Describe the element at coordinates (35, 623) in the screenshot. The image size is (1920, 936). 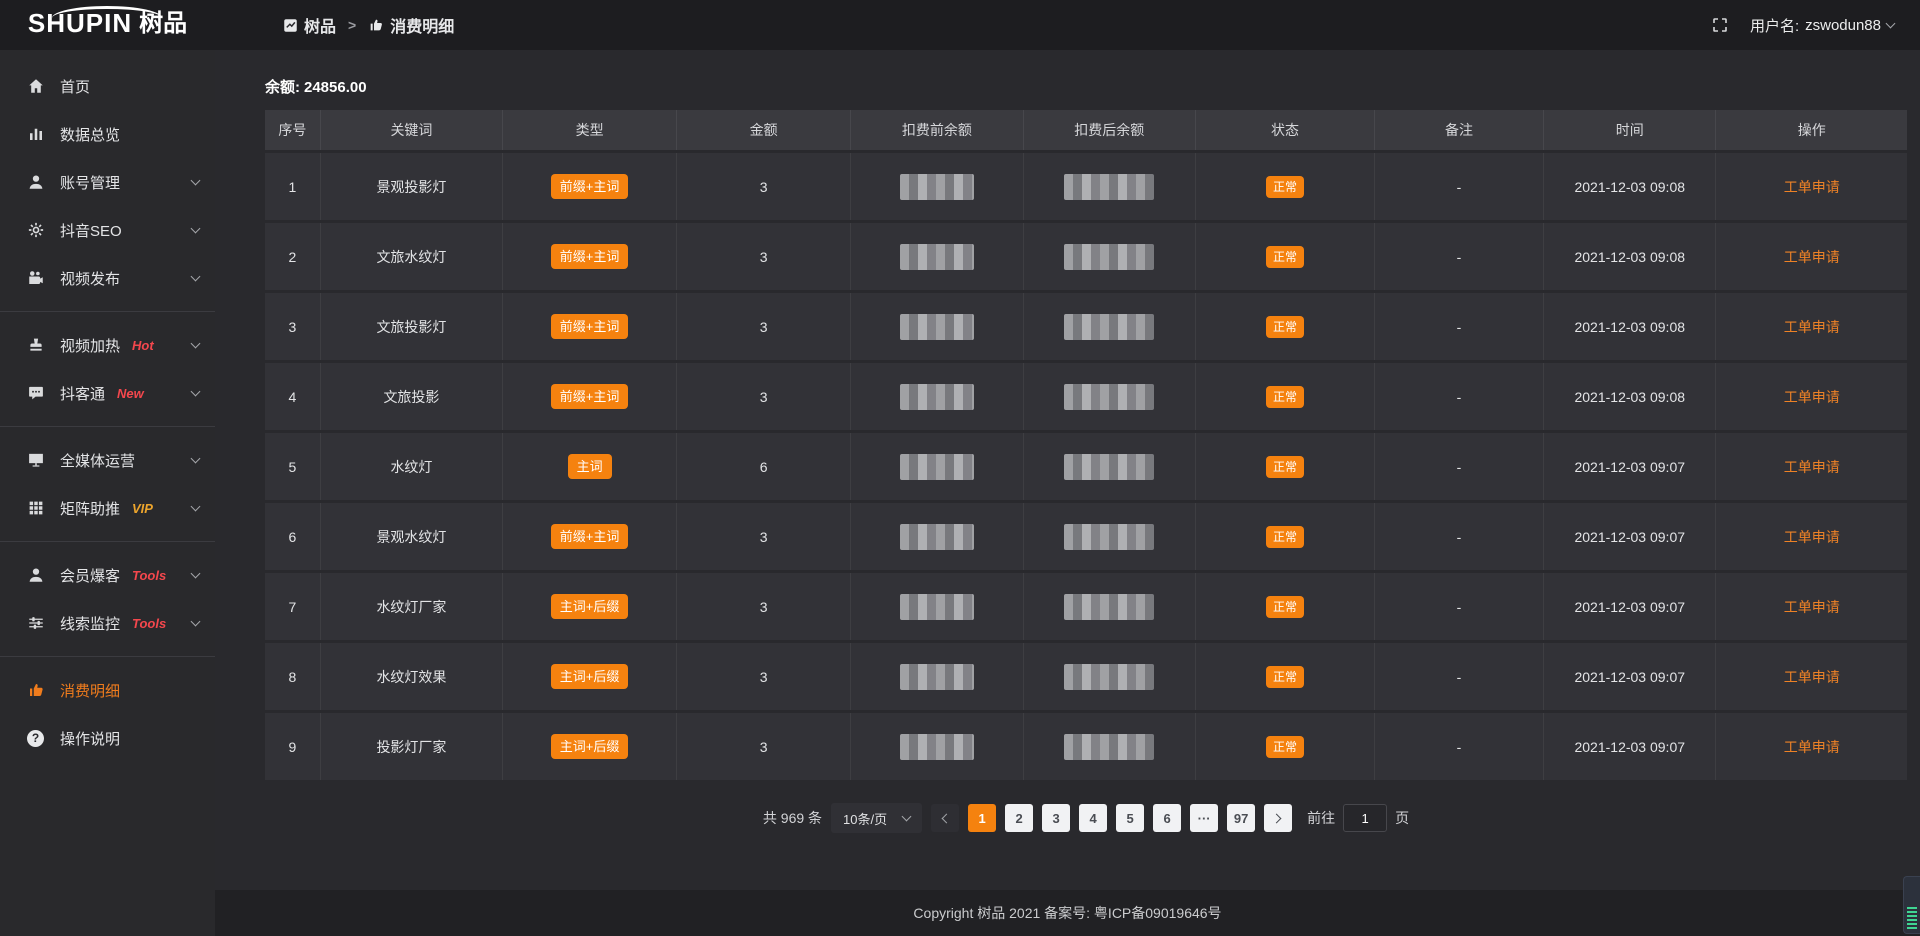
I see `sliders-icon` at that location.